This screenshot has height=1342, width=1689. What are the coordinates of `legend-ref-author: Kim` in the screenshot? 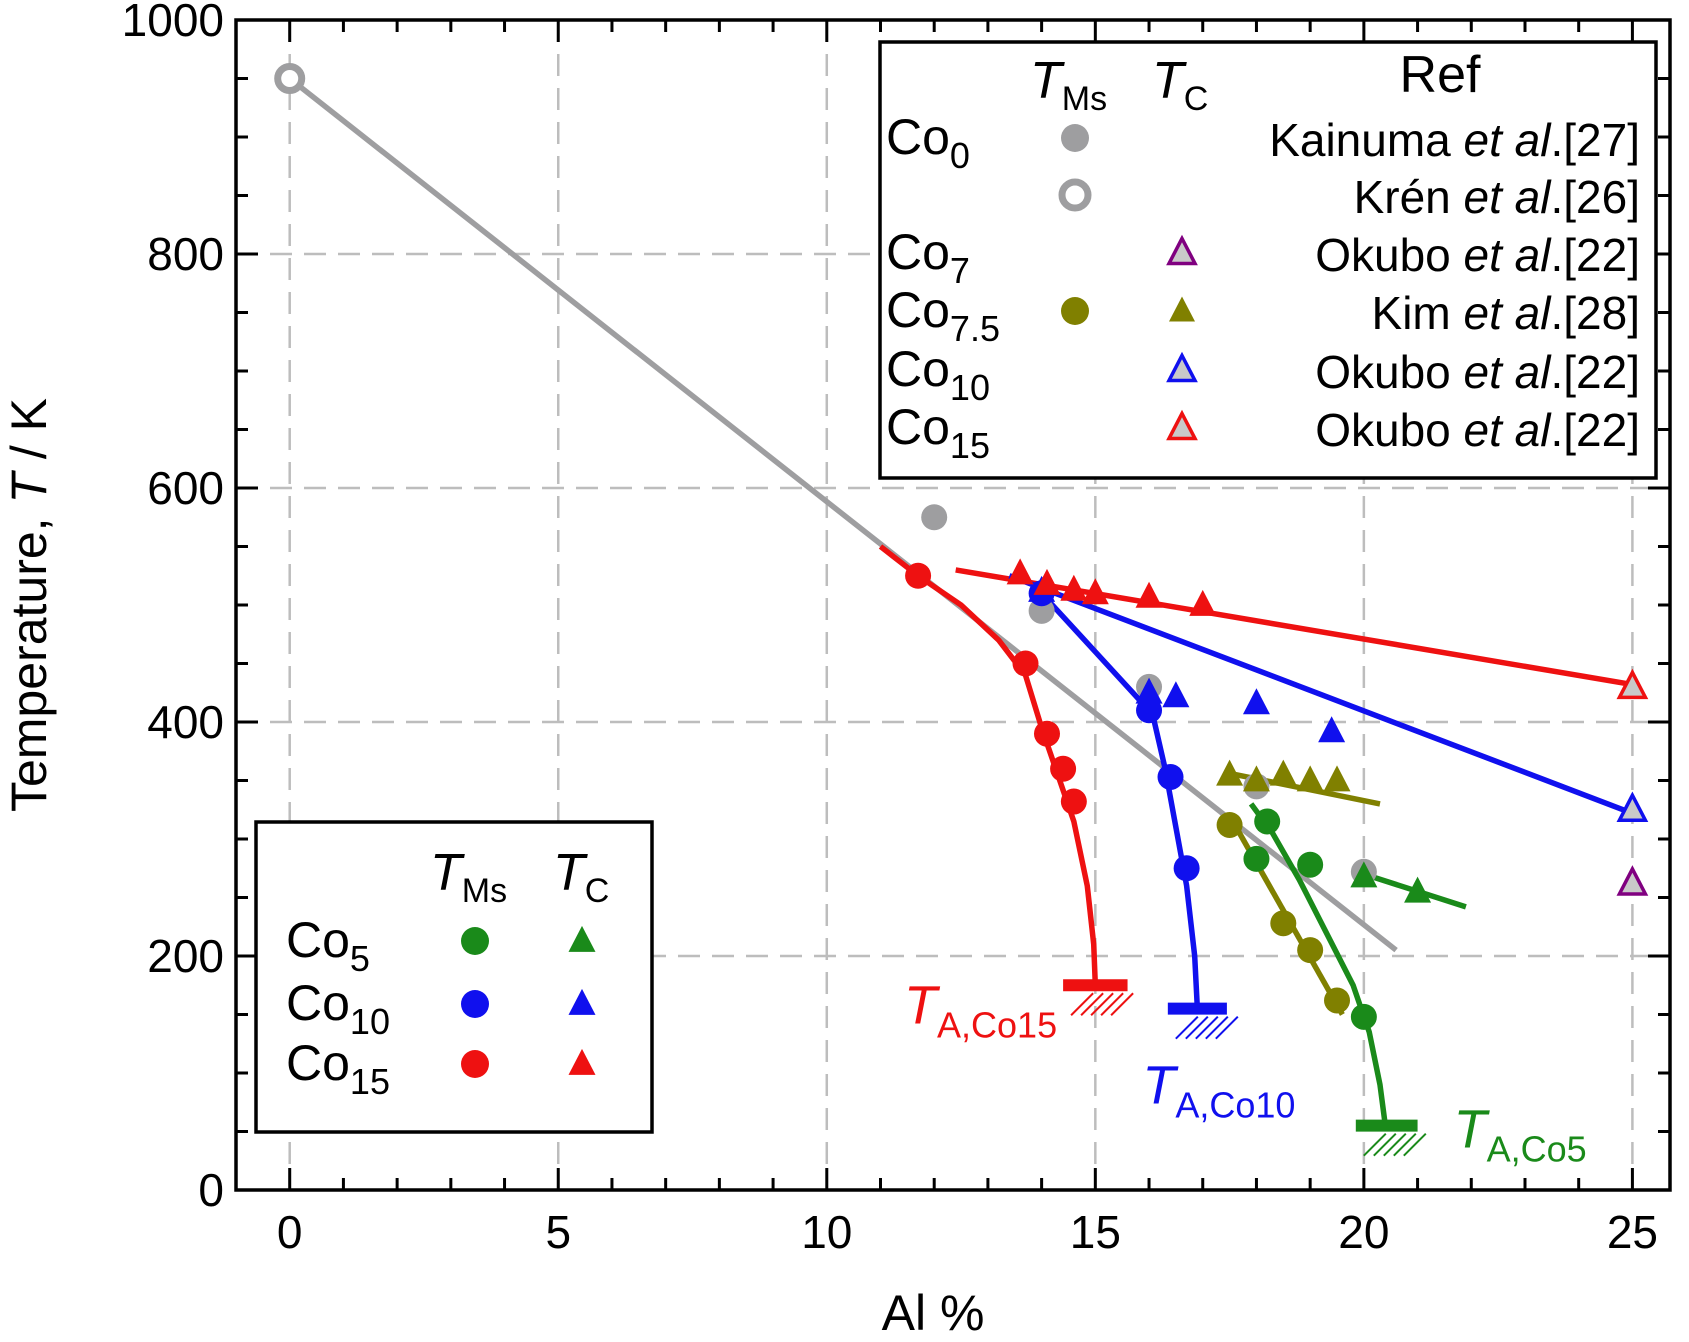 It's located at (1418, 313).